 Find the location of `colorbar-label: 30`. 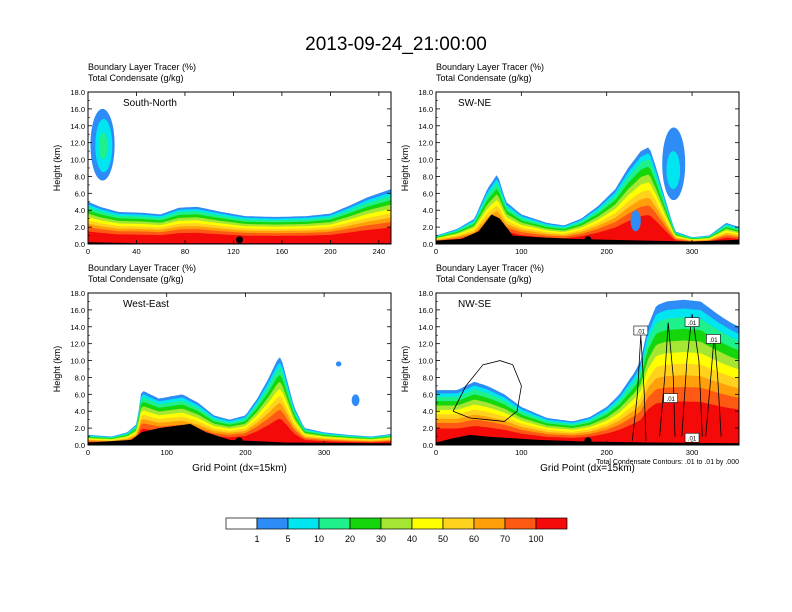

colorbar-label: 30 is located at coordinates (381, 539).